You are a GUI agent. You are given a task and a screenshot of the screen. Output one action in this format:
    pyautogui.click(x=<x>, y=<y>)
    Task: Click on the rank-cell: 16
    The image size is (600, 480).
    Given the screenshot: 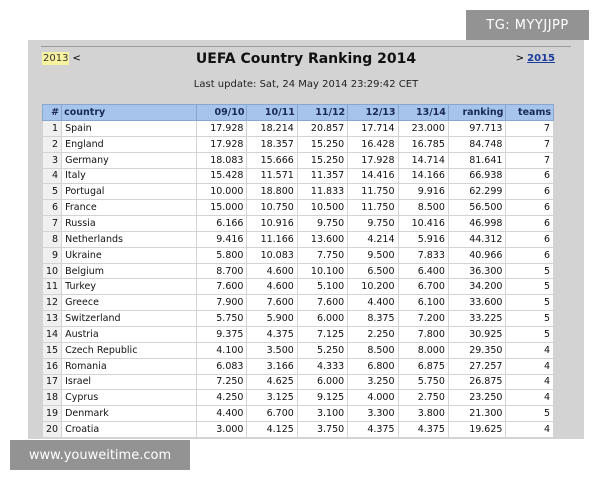 What is the action you would take?
    pyautogui.click(x=52, y=366)
    